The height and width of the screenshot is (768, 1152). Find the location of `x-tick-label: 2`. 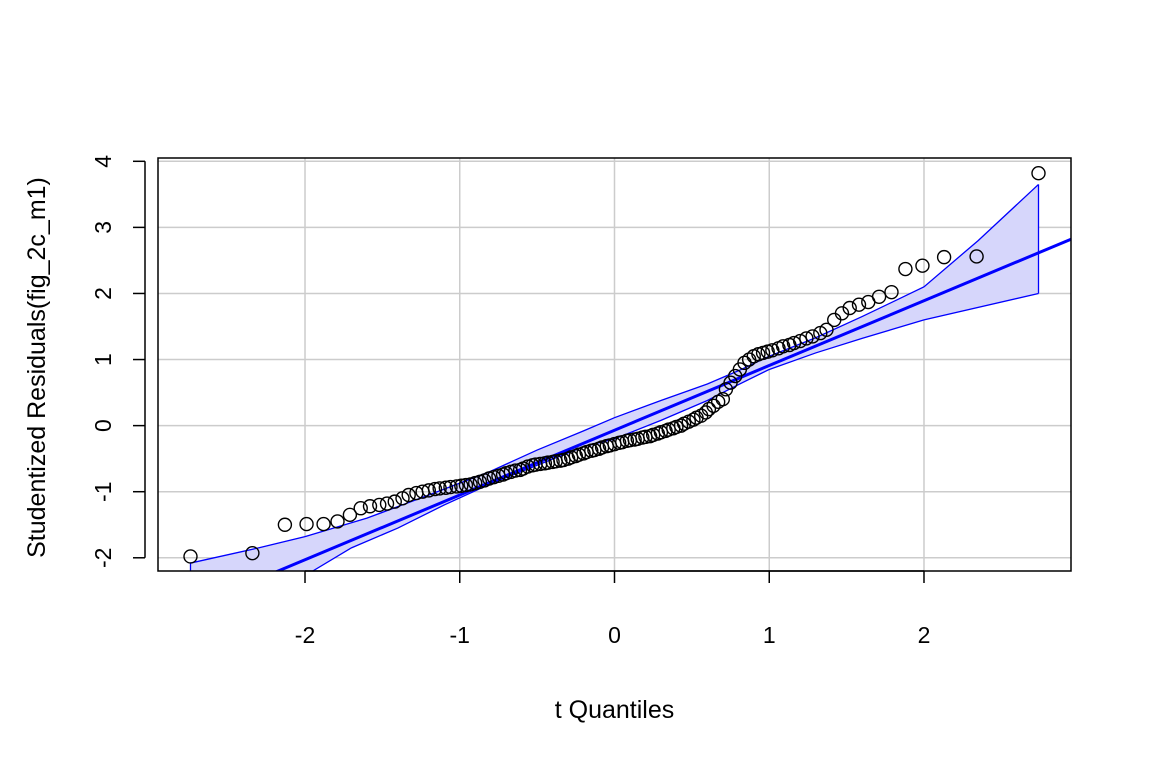

x-tick-label: 2 is located at coordinates (924, 635).